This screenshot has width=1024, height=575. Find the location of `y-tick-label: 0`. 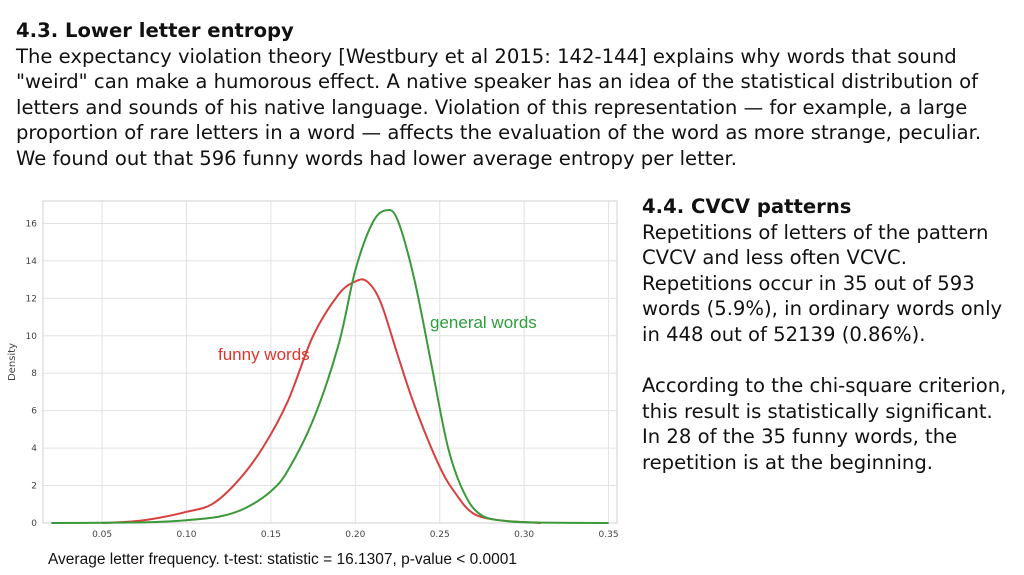

y-tick-label: 0 is located at coordinates (34, 524).